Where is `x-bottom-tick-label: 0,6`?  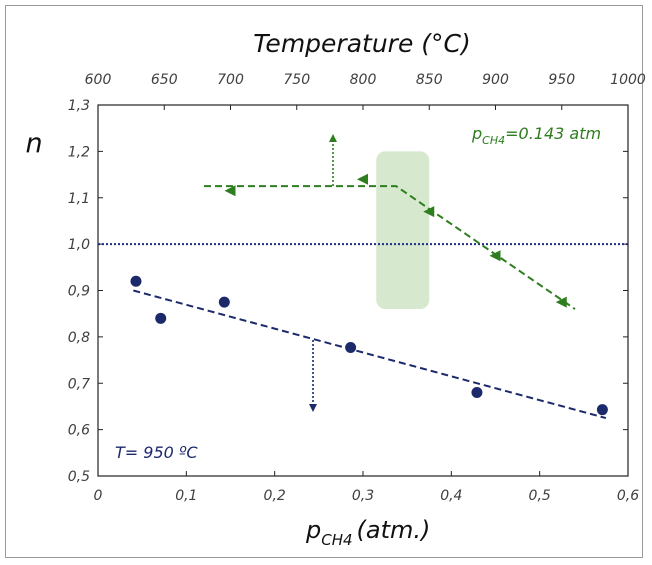 x-bottom-tick-label: 0,6 is located at coordinates (628, 496).